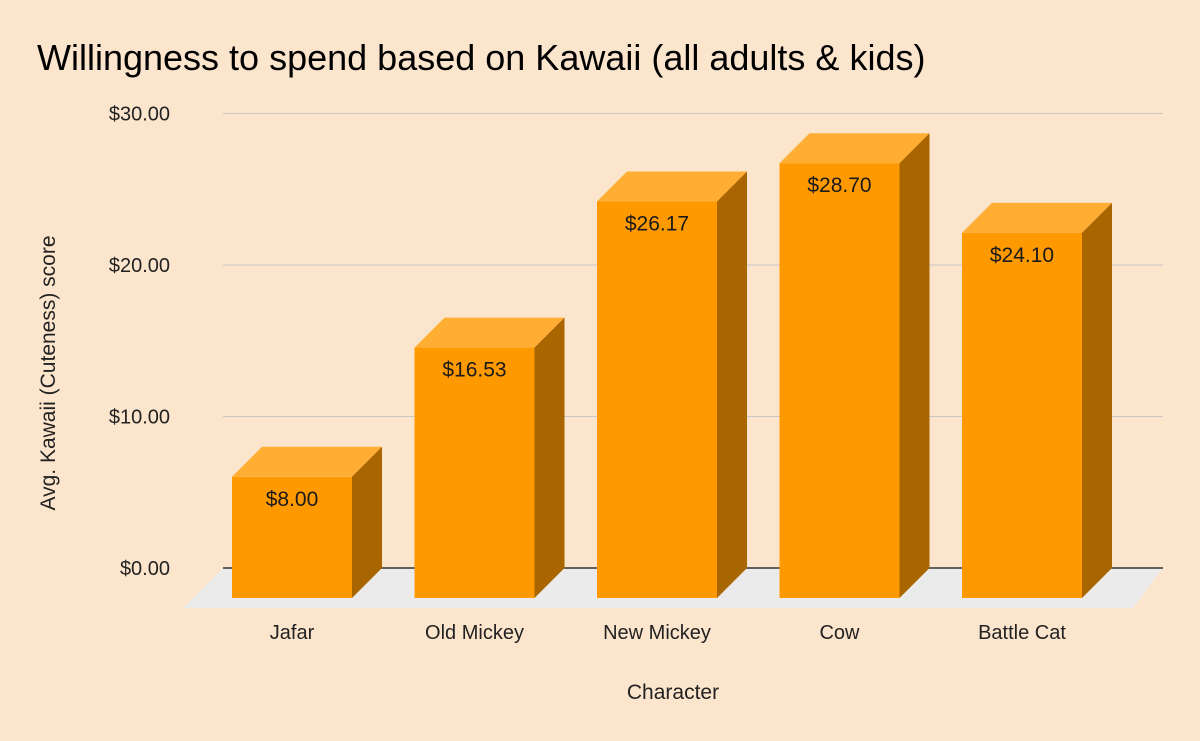 The height and width of the screenshot is (741, 1200). Describe the element at coordinates (292, 499) in the screenshot. I see `data-label: $8.00` at that location.